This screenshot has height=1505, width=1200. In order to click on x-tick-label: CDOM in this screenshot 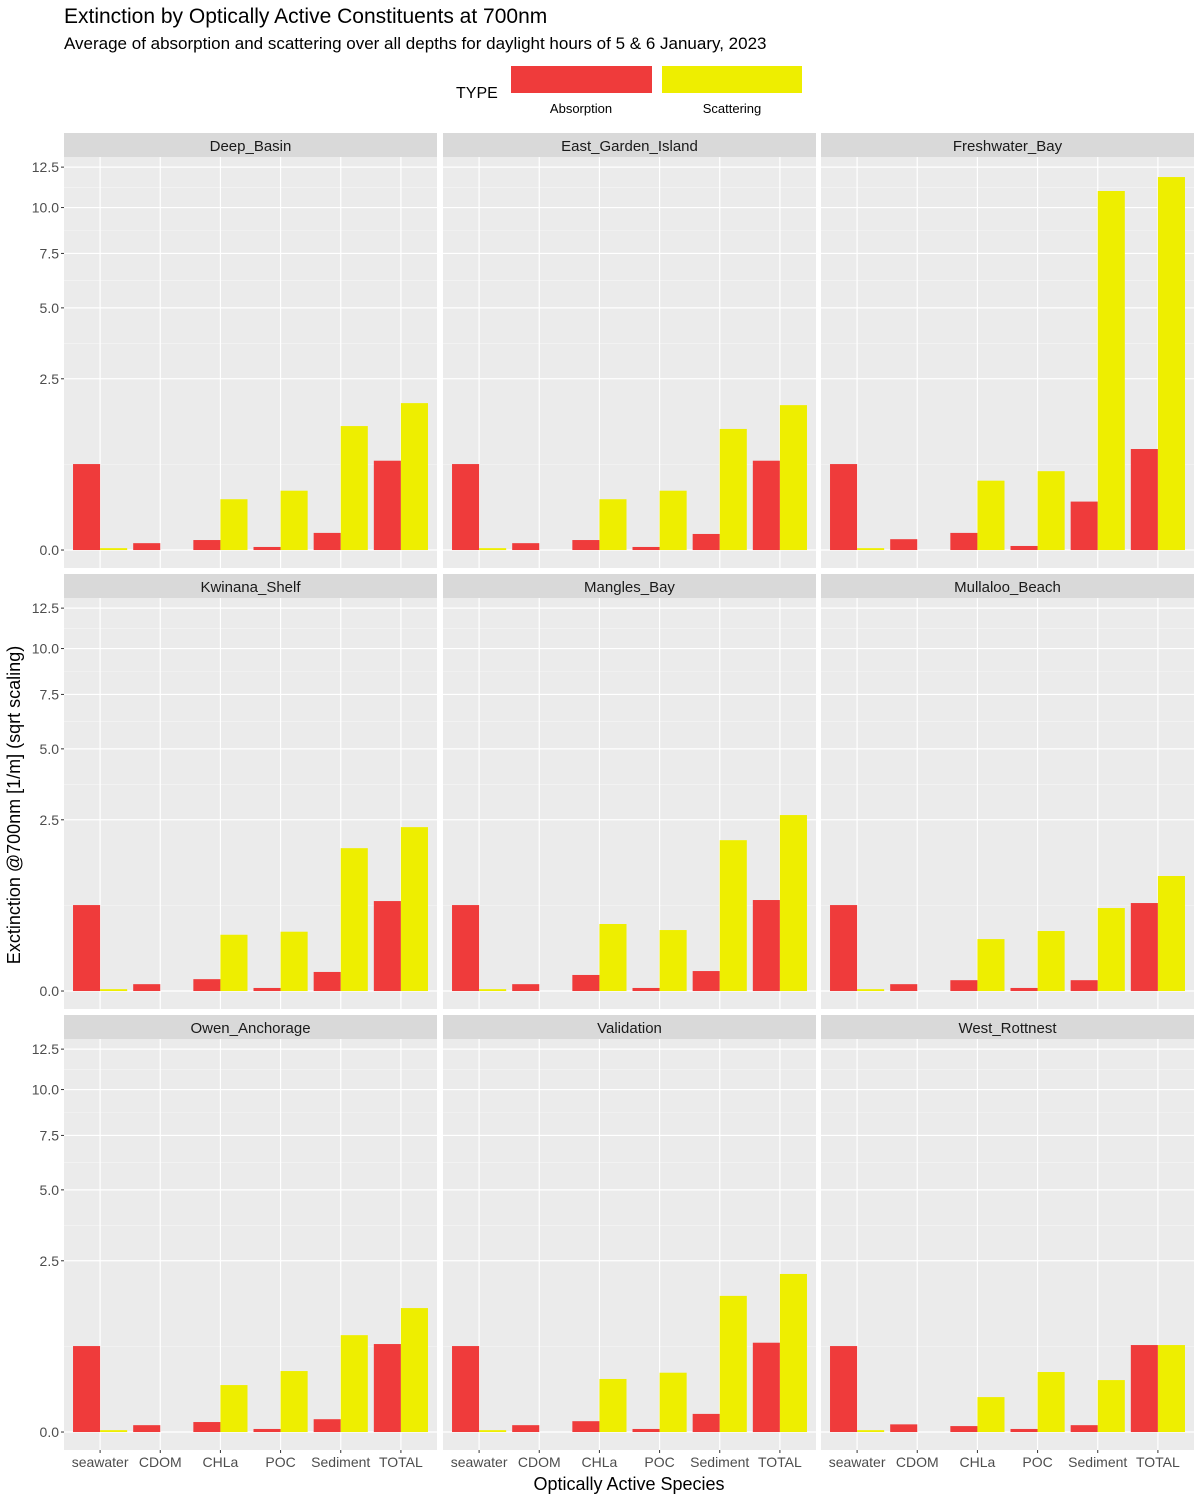, I will do `click(917, 1462)`.